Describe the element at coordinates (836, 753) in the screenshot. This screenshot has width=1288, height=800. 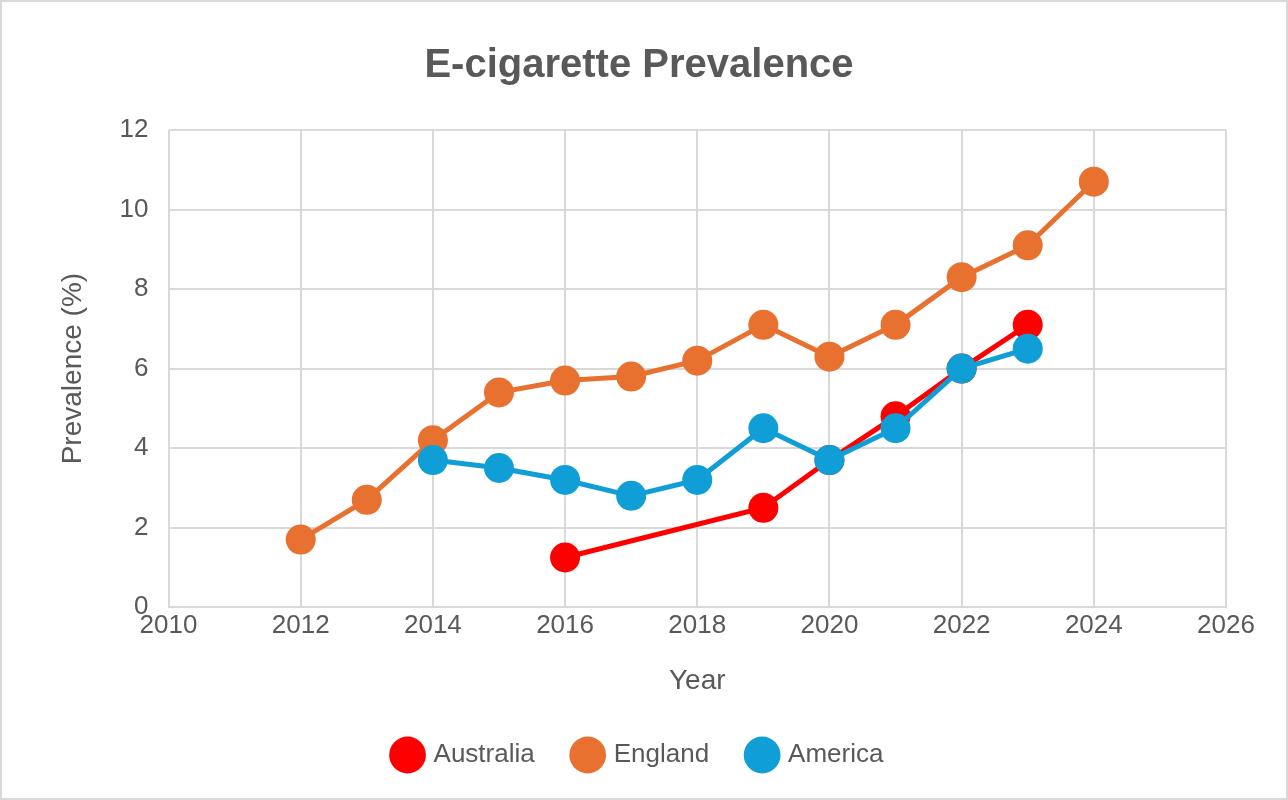
I see `legend-label: America` at that location.